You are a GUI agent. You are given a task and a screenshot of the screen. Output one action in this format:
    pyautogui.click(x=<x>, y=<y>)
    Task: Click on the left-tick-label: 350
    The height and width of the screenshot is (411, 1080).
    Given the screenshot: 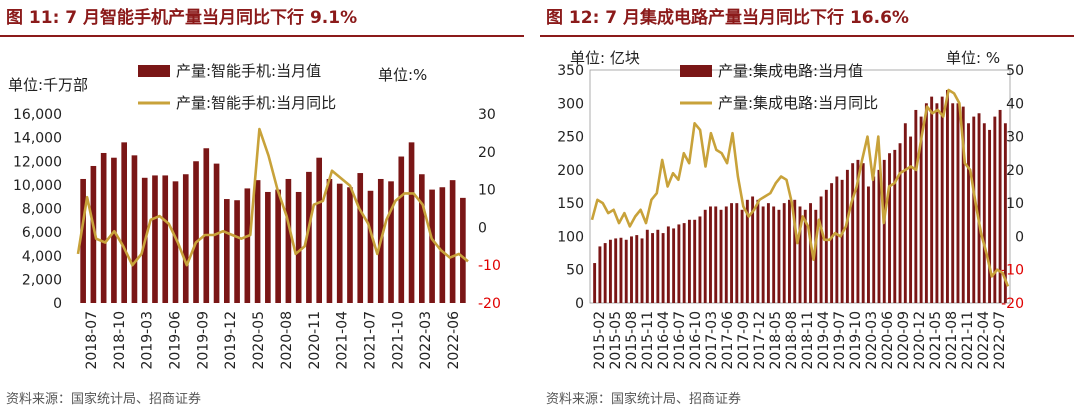 What is the action you would take?
    pyautogui.click(x=570, y=71)
    